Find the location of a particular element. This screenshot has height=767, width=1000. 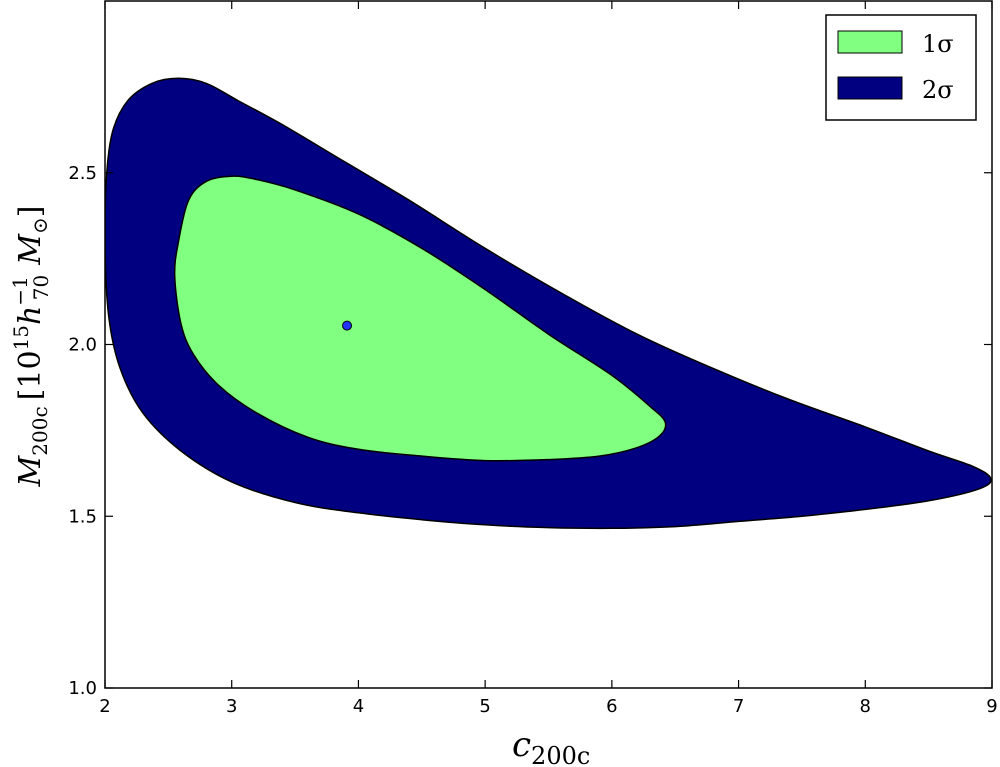

y-tick-label: 2.5 is located at coordinates (82, 173).